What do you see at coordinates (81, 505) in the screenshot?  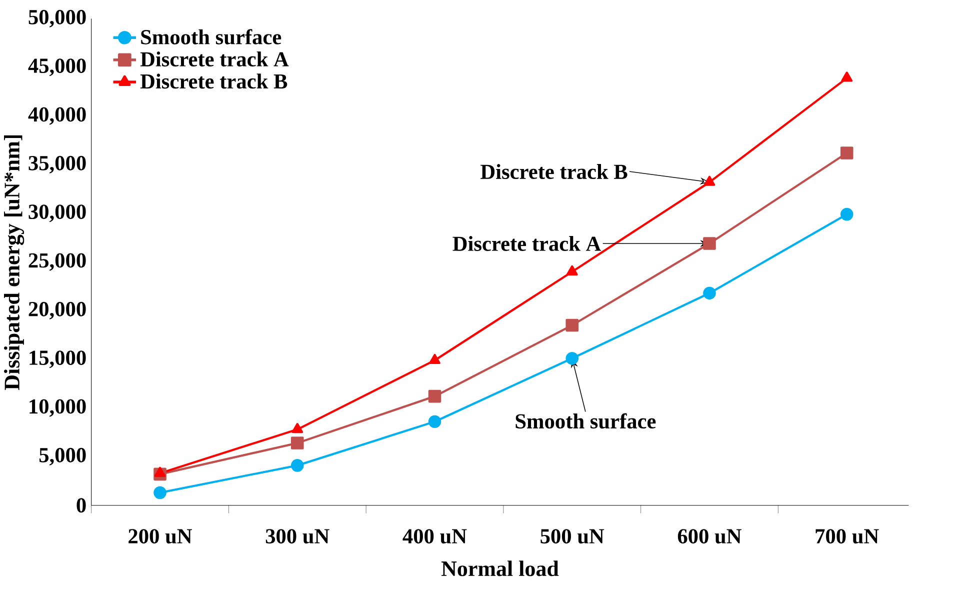 I see `y-tick-label: 0` at bounding box center [81, 505].